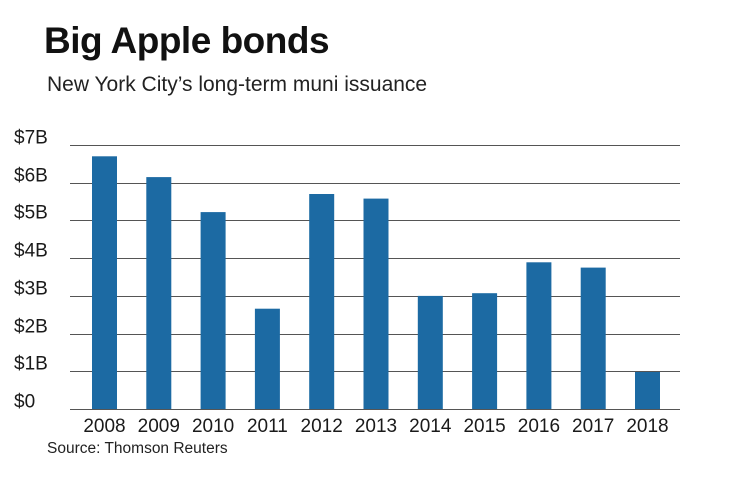 The height and width of the screenshot is (482, 740). Describe the element at coordinates (31, 138) in the screenshot. I see `y-tick-label: $7B` at that location.